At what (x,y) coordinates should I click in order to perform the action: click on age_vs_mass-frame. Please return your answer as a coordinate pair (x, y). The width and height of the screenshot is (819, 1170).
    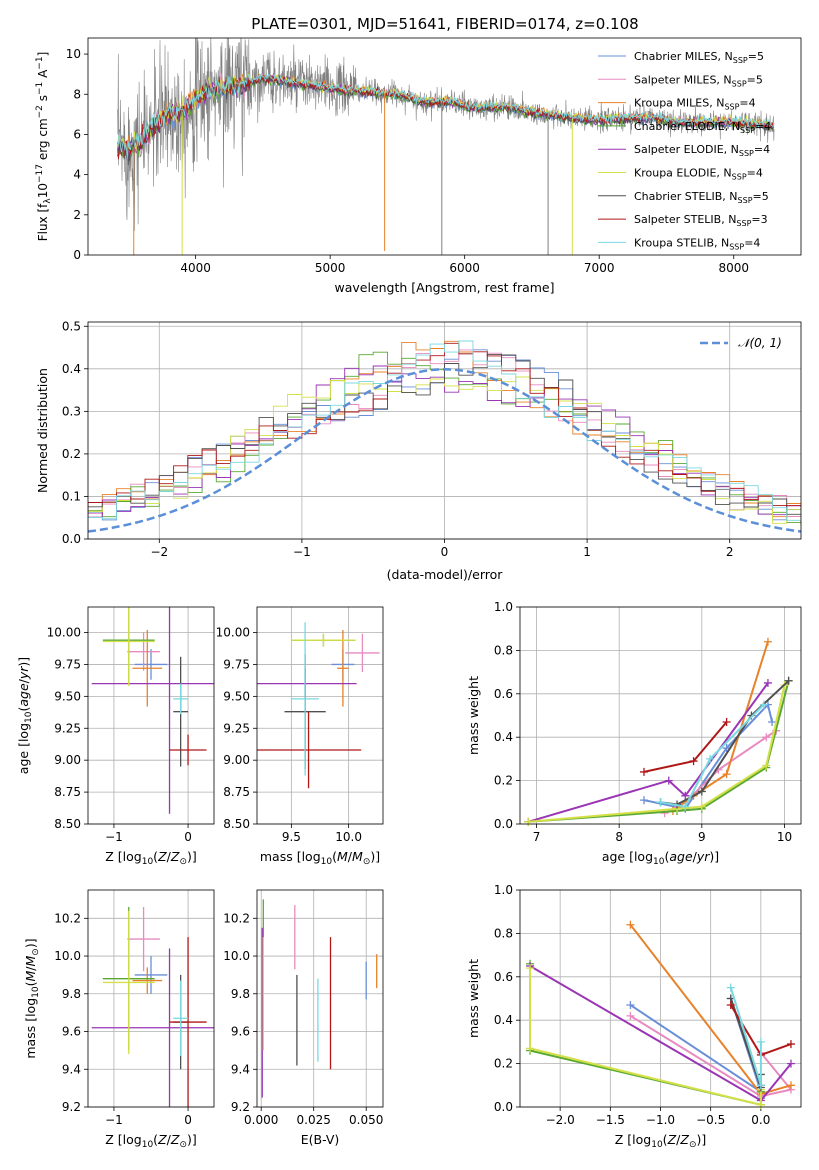
    Looking at the image, I should click on (320, 715).